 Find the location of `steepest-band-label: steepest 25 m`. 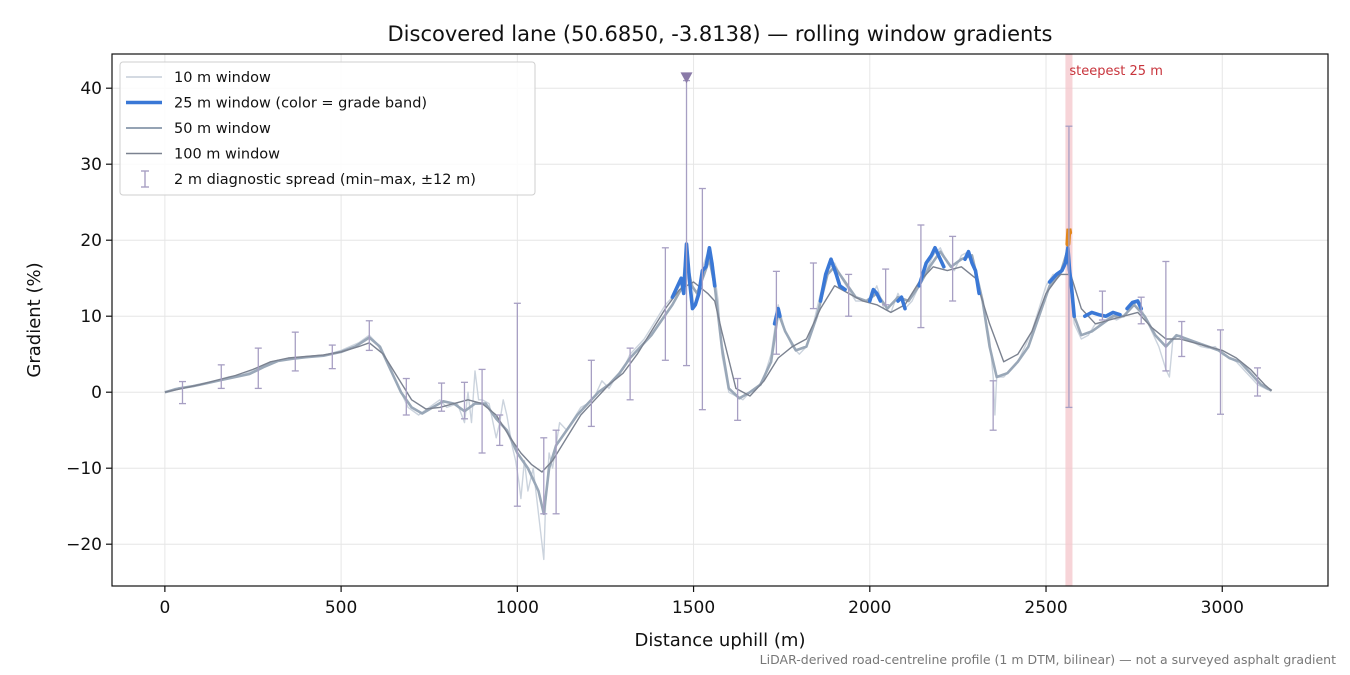

steepest-band-label: steepest 25 m is located at coordinates (1115, 71).